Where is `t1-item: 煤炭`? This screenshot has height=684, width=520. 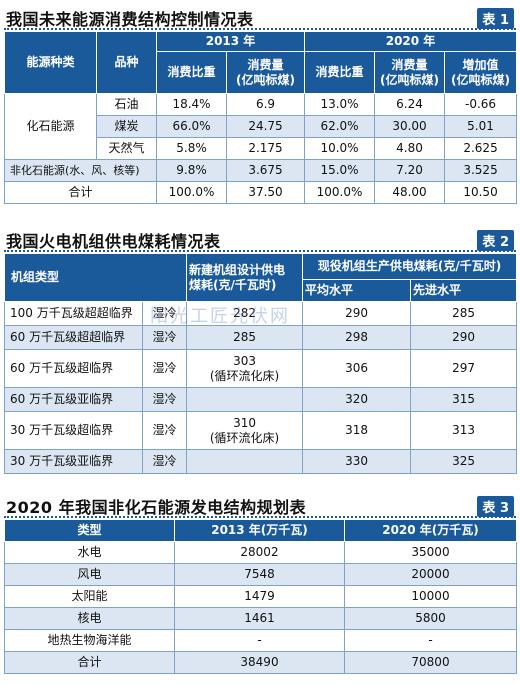 t1-item: 煤炭 is located at coordinates (126, 126).